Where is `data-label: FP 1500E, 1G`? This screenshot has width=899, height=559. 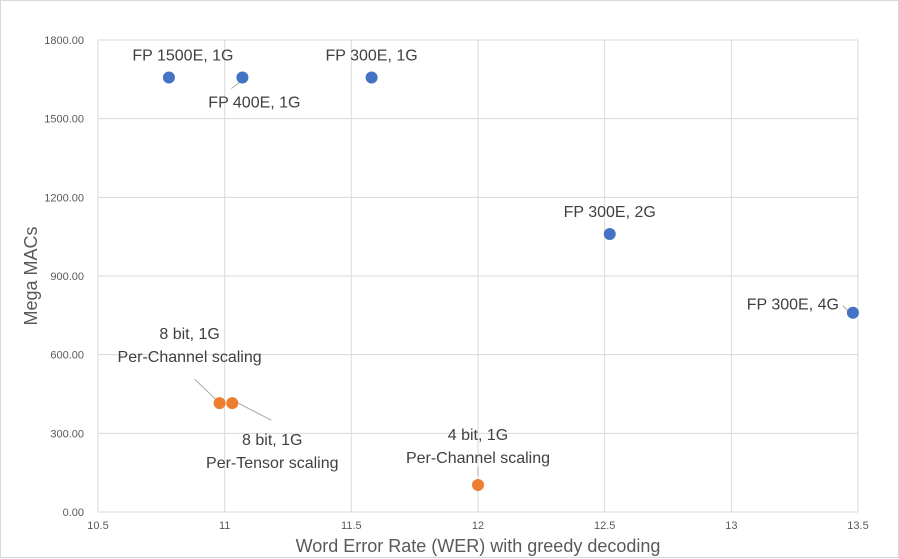
data-label: FP 1500E, 1G is located at coordinates (182, 55).